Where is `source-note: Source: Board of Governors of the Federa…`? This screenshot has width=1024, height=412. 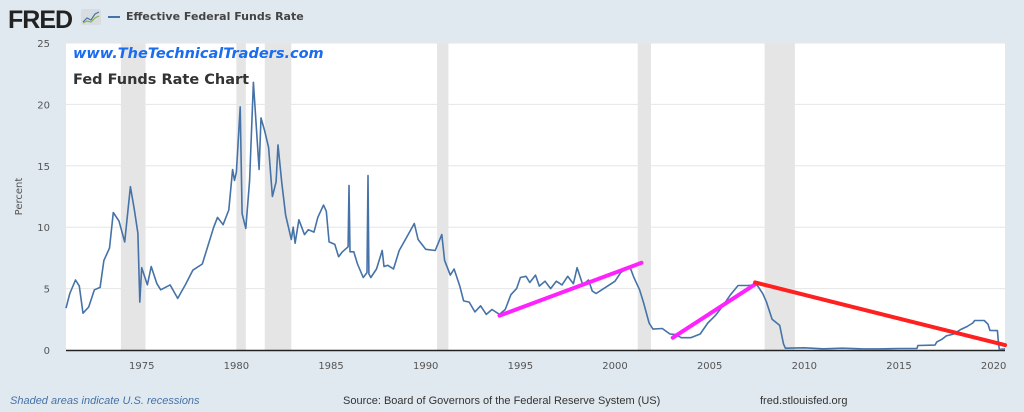
source-note: Source: Board of Governors of the Federa… is located at coordinates (502, 401).